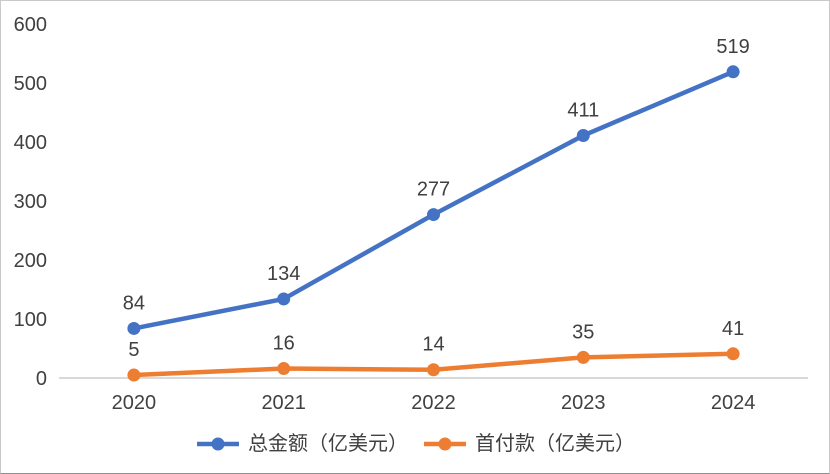 The width and height of the screenshot is (830, 474). Describe the element at coordinates (583, 403) in the screenshot. I see `x-axis-label: 2023` at that location.